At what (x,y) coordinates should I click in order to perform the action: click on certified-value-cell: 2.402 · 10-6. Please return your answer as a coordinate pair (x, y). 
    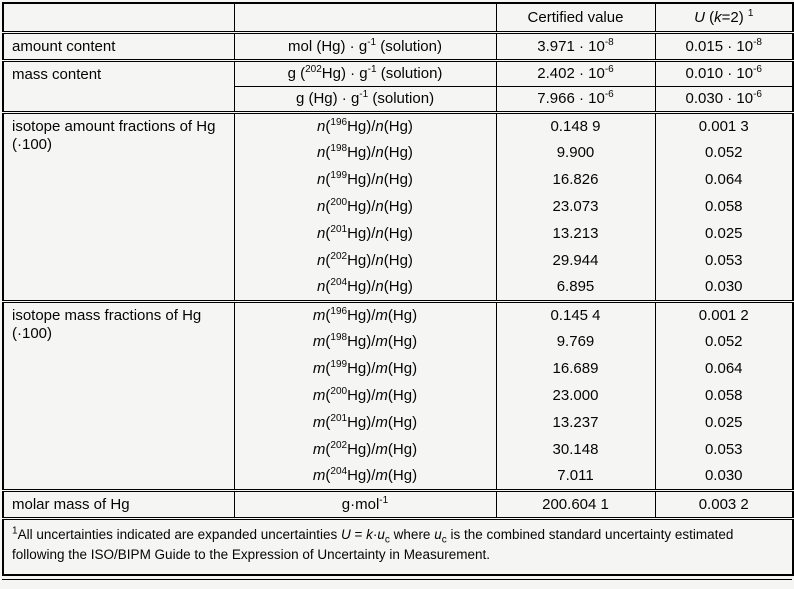
    Looking at the image, I should click on (575, 72).